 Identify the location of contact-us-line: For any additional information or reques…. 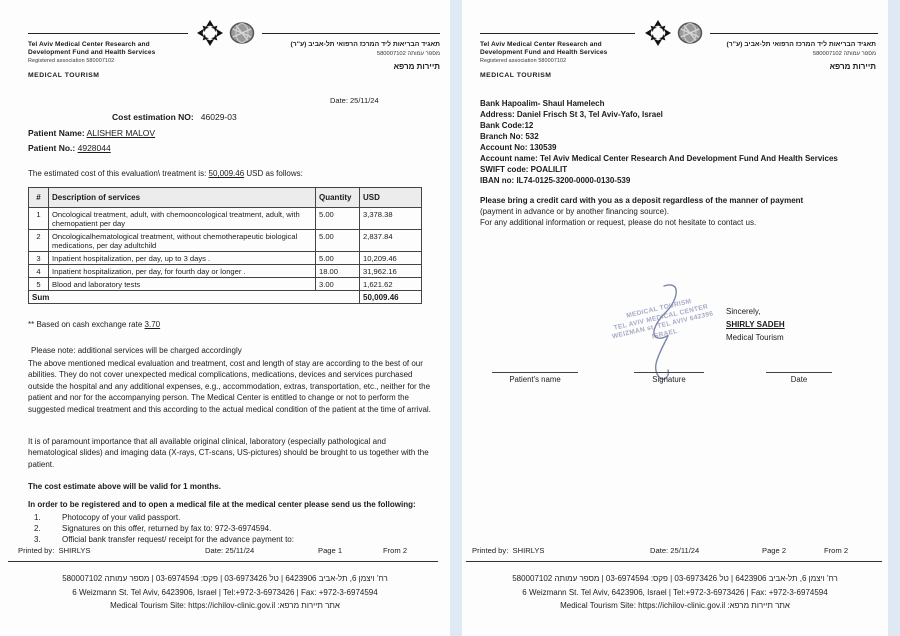
(618, 222).